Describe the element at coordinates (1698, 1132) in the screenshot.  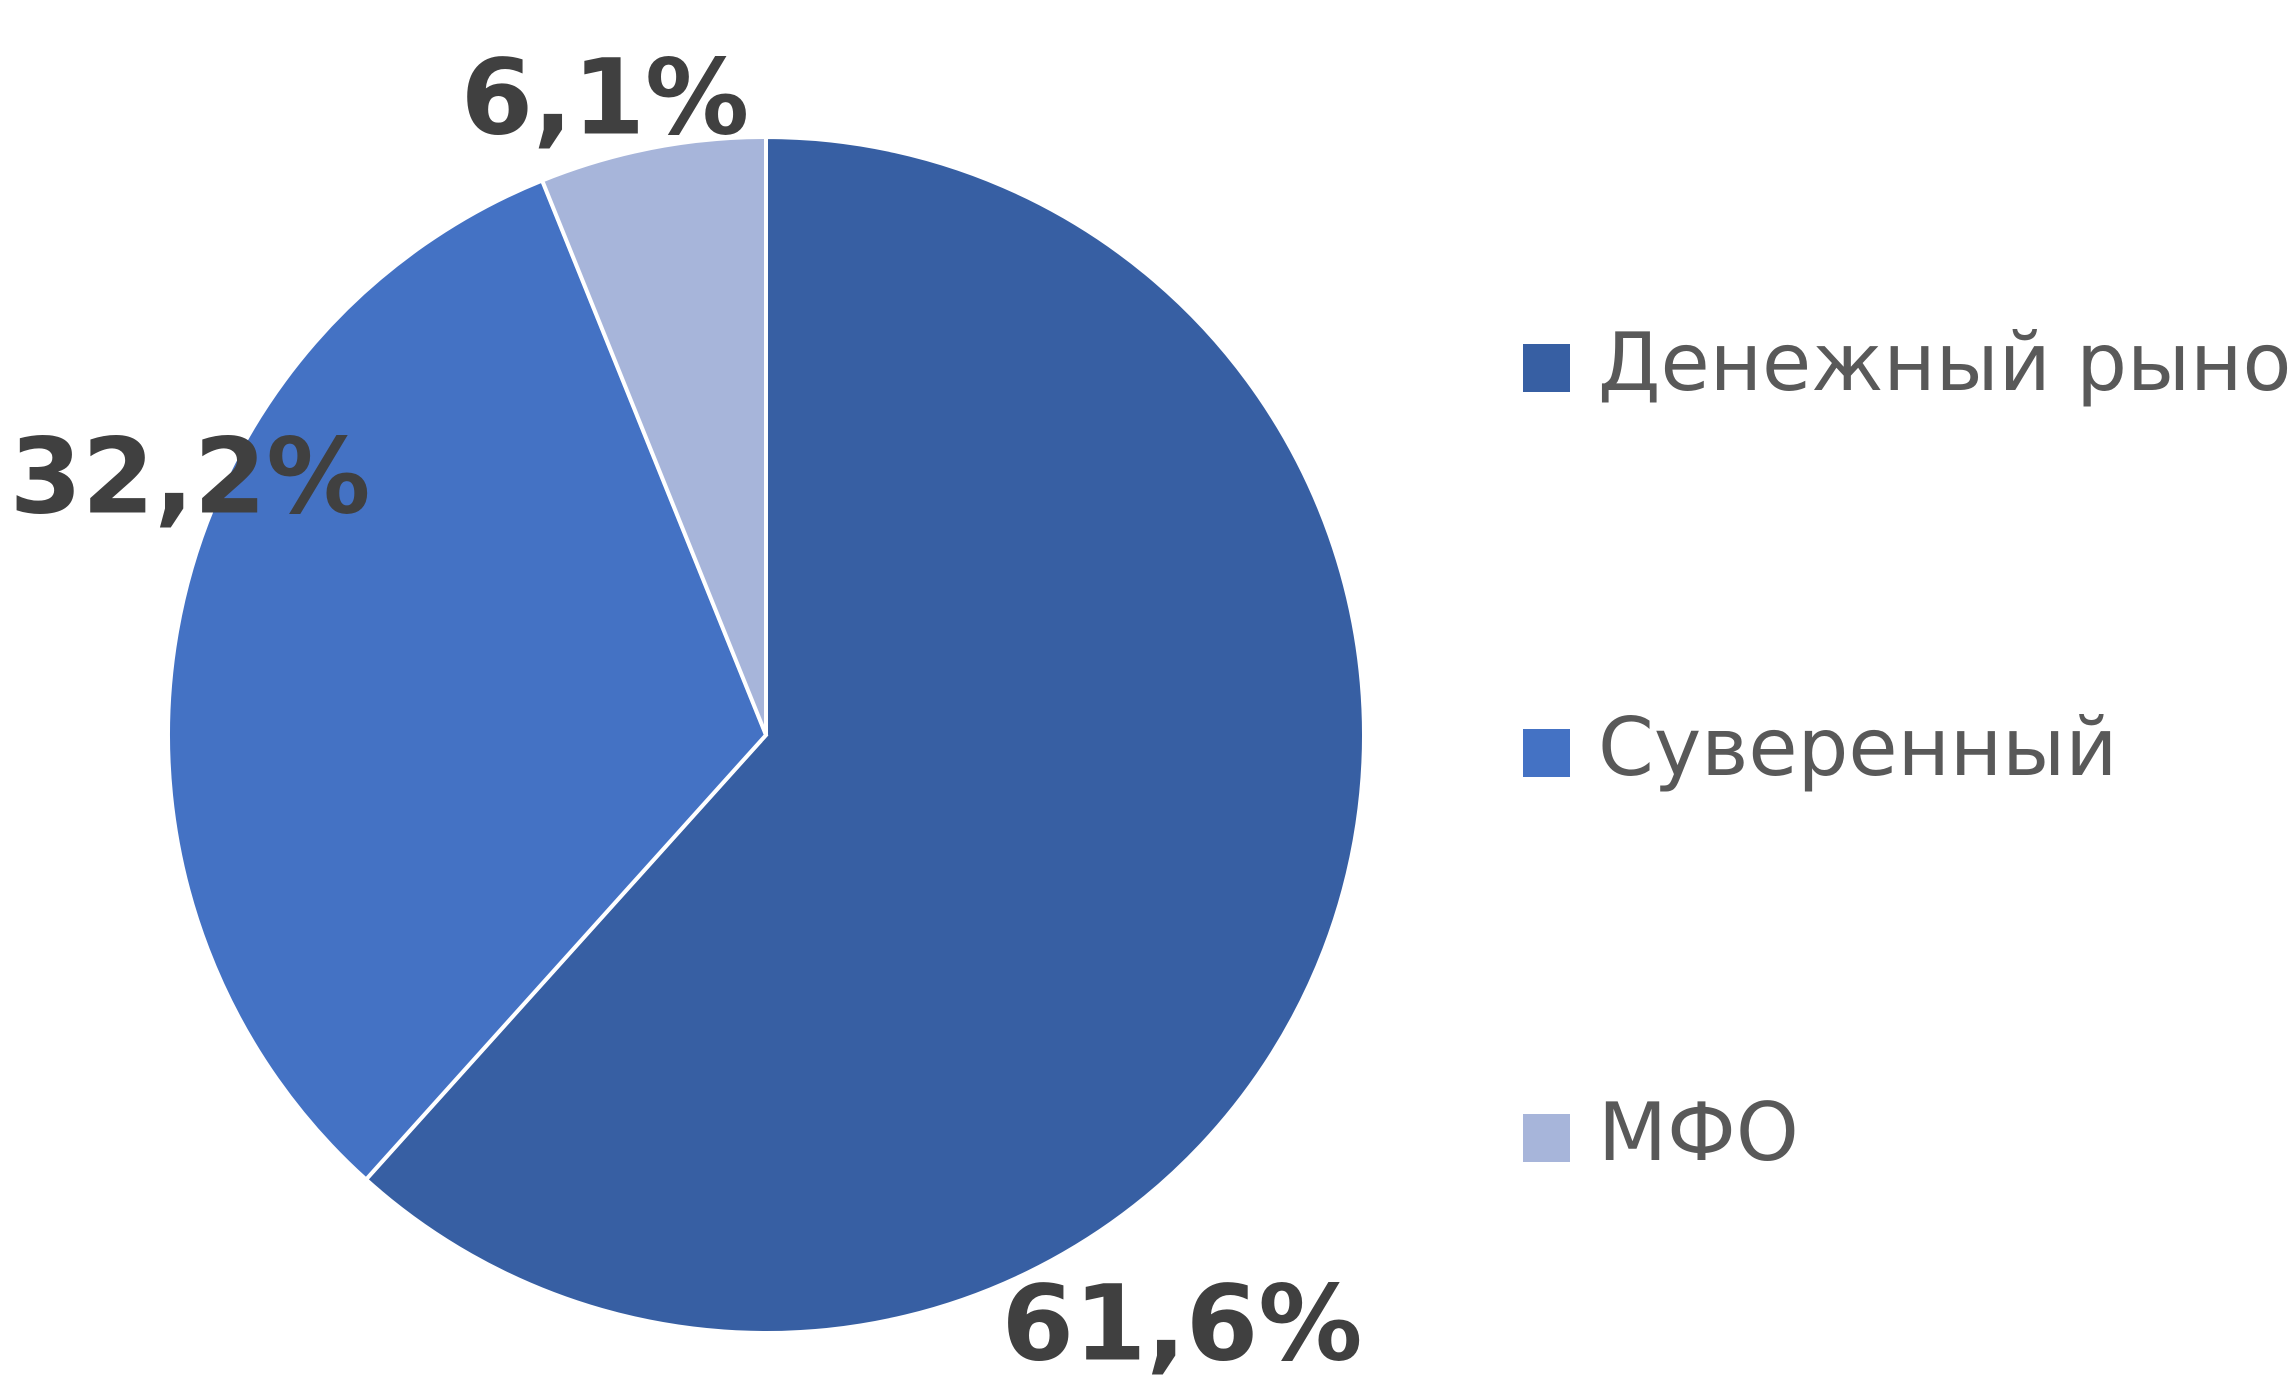
I see `legend-label: МФО` at that location.